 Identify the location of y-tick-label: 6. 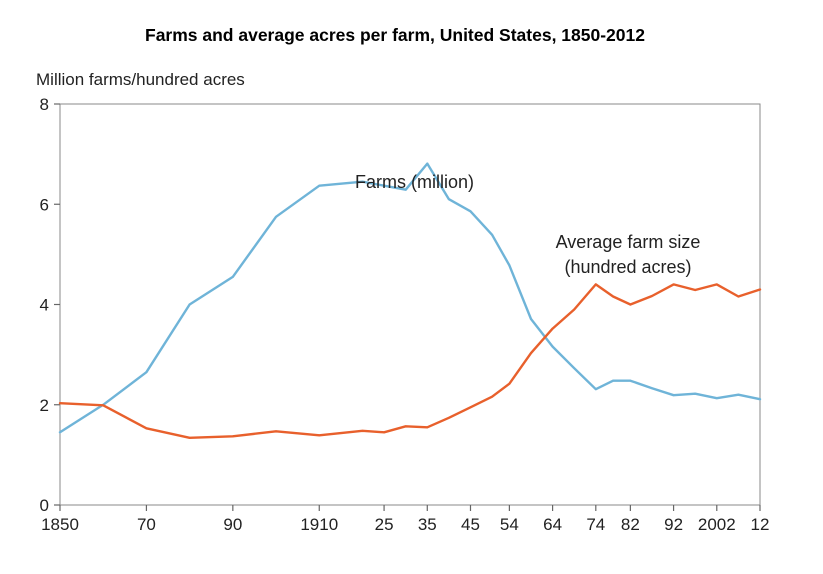
(44, 204).